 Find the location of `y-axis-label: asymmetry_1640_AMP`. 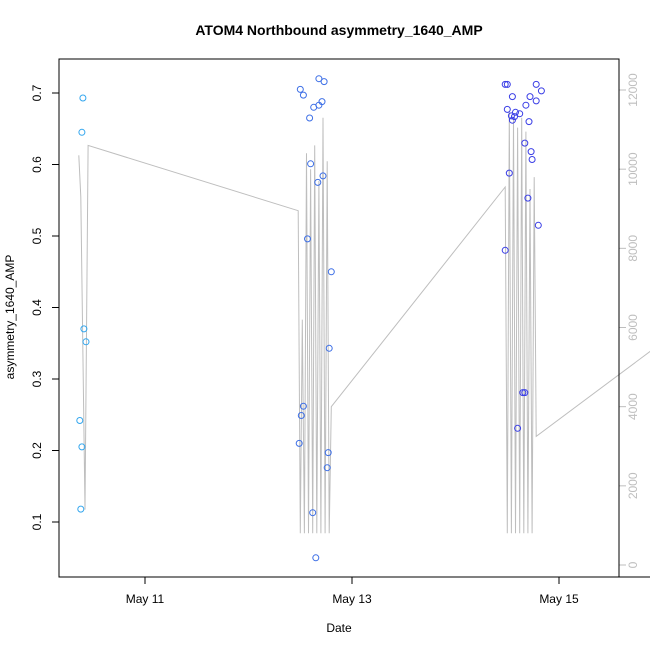

y-axis-label: asymmetry_1640_AMP is located at coordinates (10, 317).